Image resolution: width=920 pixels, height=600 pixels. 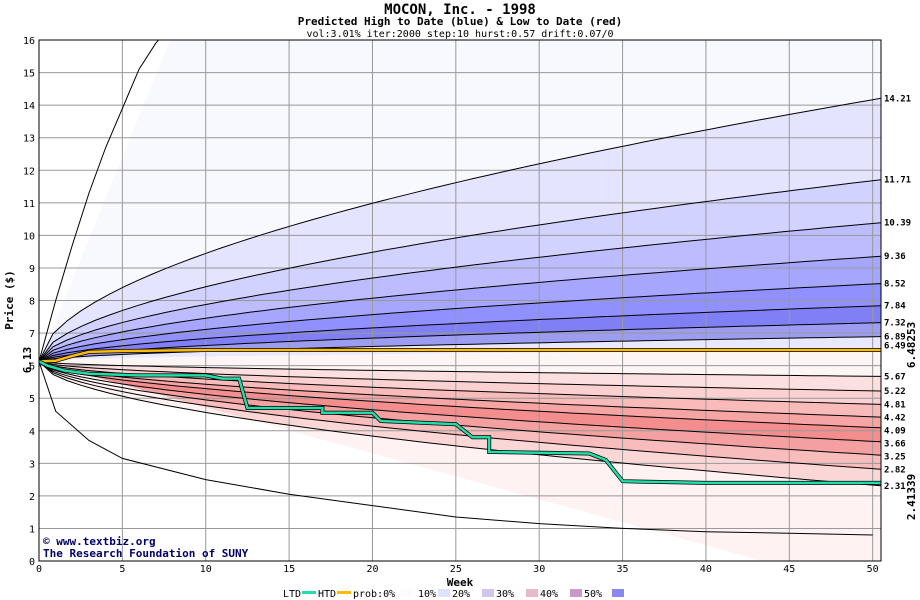 I want to click on legend-p40-label: 40%, so click(x=549, y=594).